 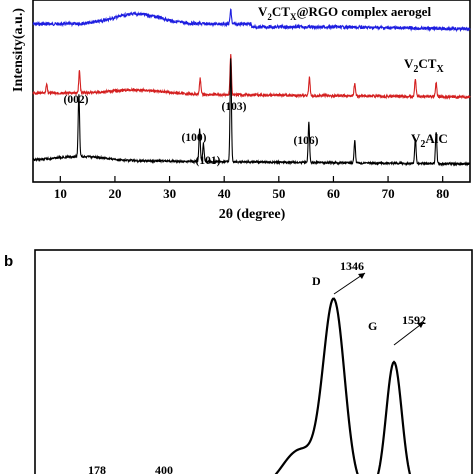 What do you see at coordinates (388, 193) in the screenshot?
I see `x-tick-label: 70` at bounding box center [388, 193].